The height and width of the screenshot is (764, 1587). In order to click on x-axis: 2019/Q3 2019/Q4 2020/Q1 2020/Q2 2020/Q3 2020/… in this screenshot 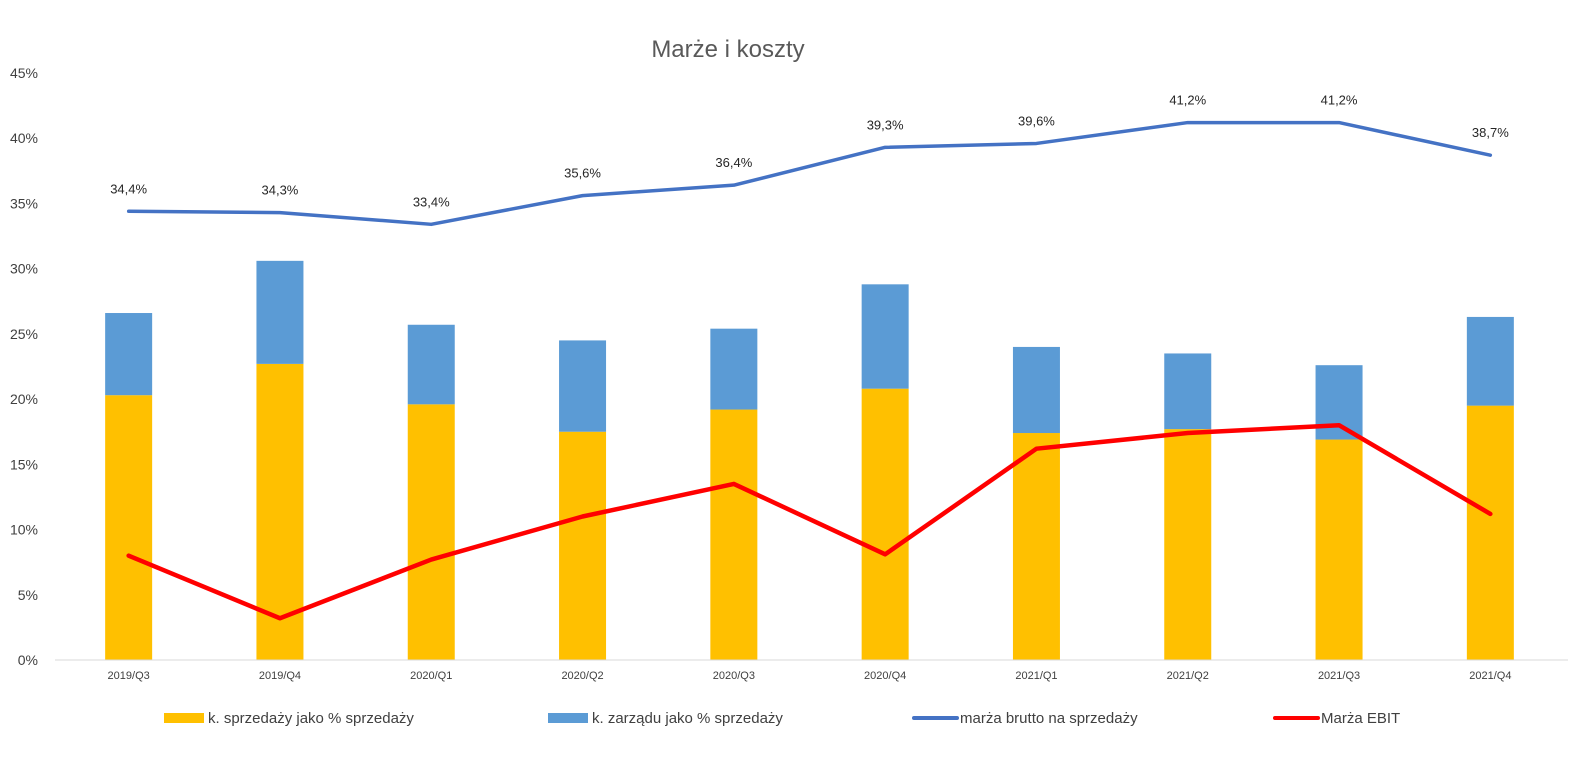, I will do `click(810, 676)`.